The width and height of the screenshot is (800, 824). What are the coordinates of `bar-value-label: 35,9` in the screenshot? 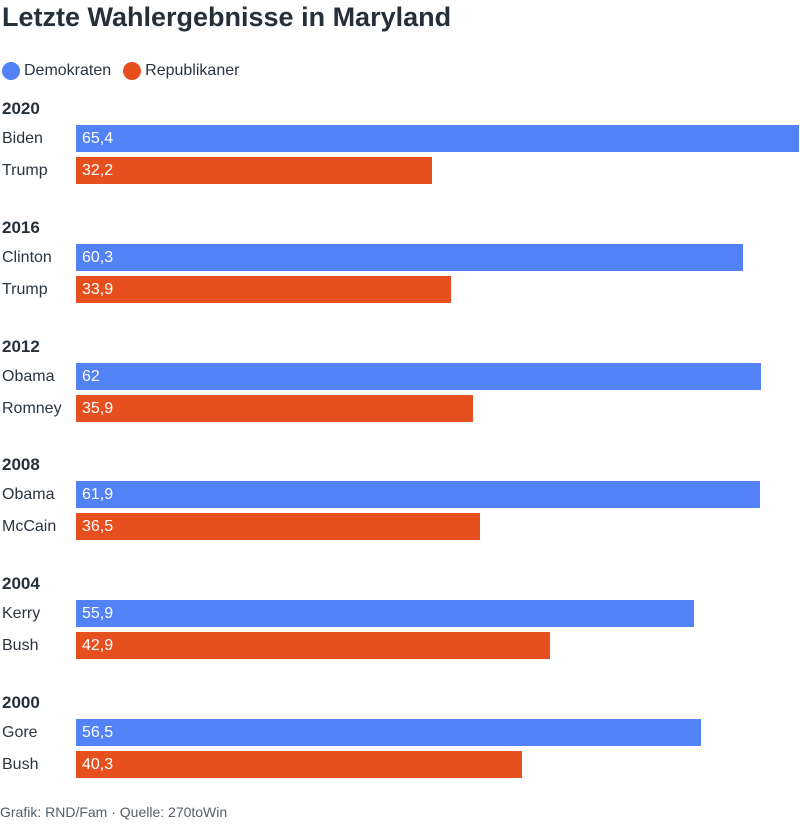 It's located at (98, 408).